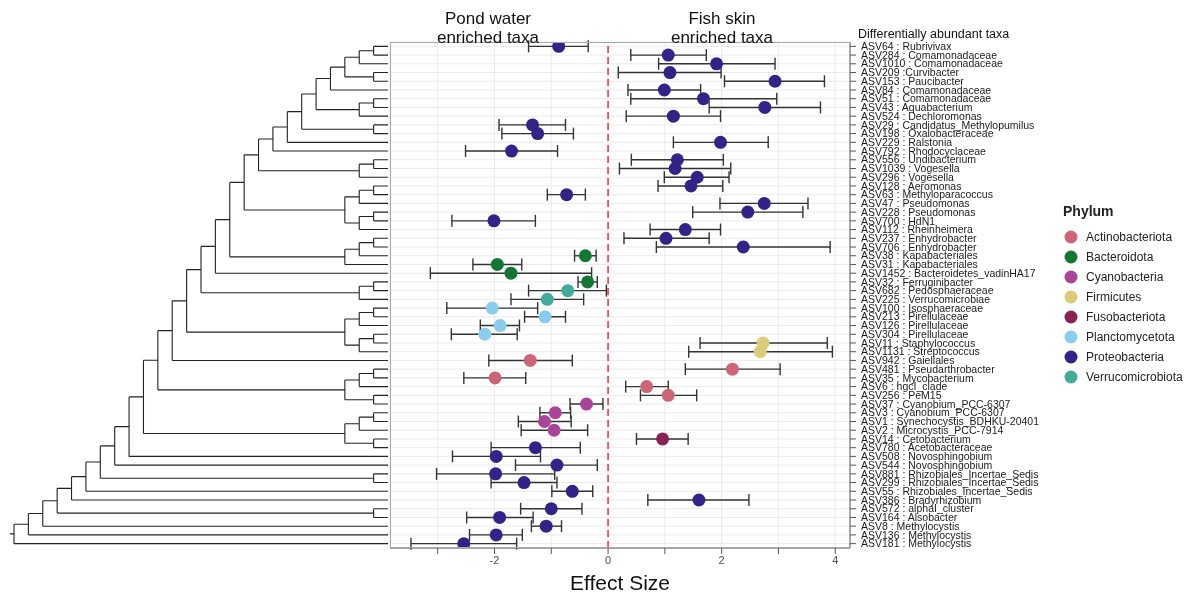  What do you see at coordinates (608, 559) in the screenshot?
I see `x-tick-label: 0` at bounding box center [608, 559].